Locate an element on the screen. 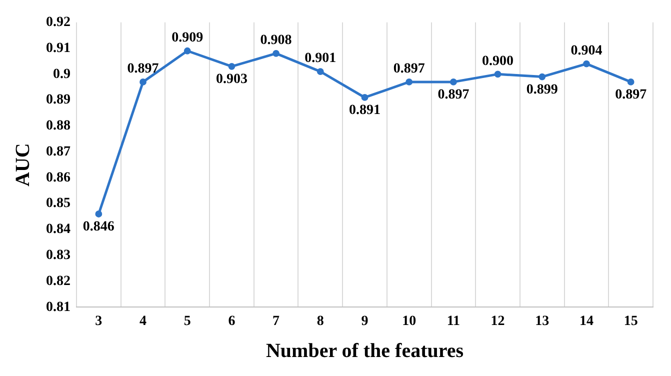 This screenshot has height=376, width=671. x-tick-label: 10 is located at coordinates (409, 322).